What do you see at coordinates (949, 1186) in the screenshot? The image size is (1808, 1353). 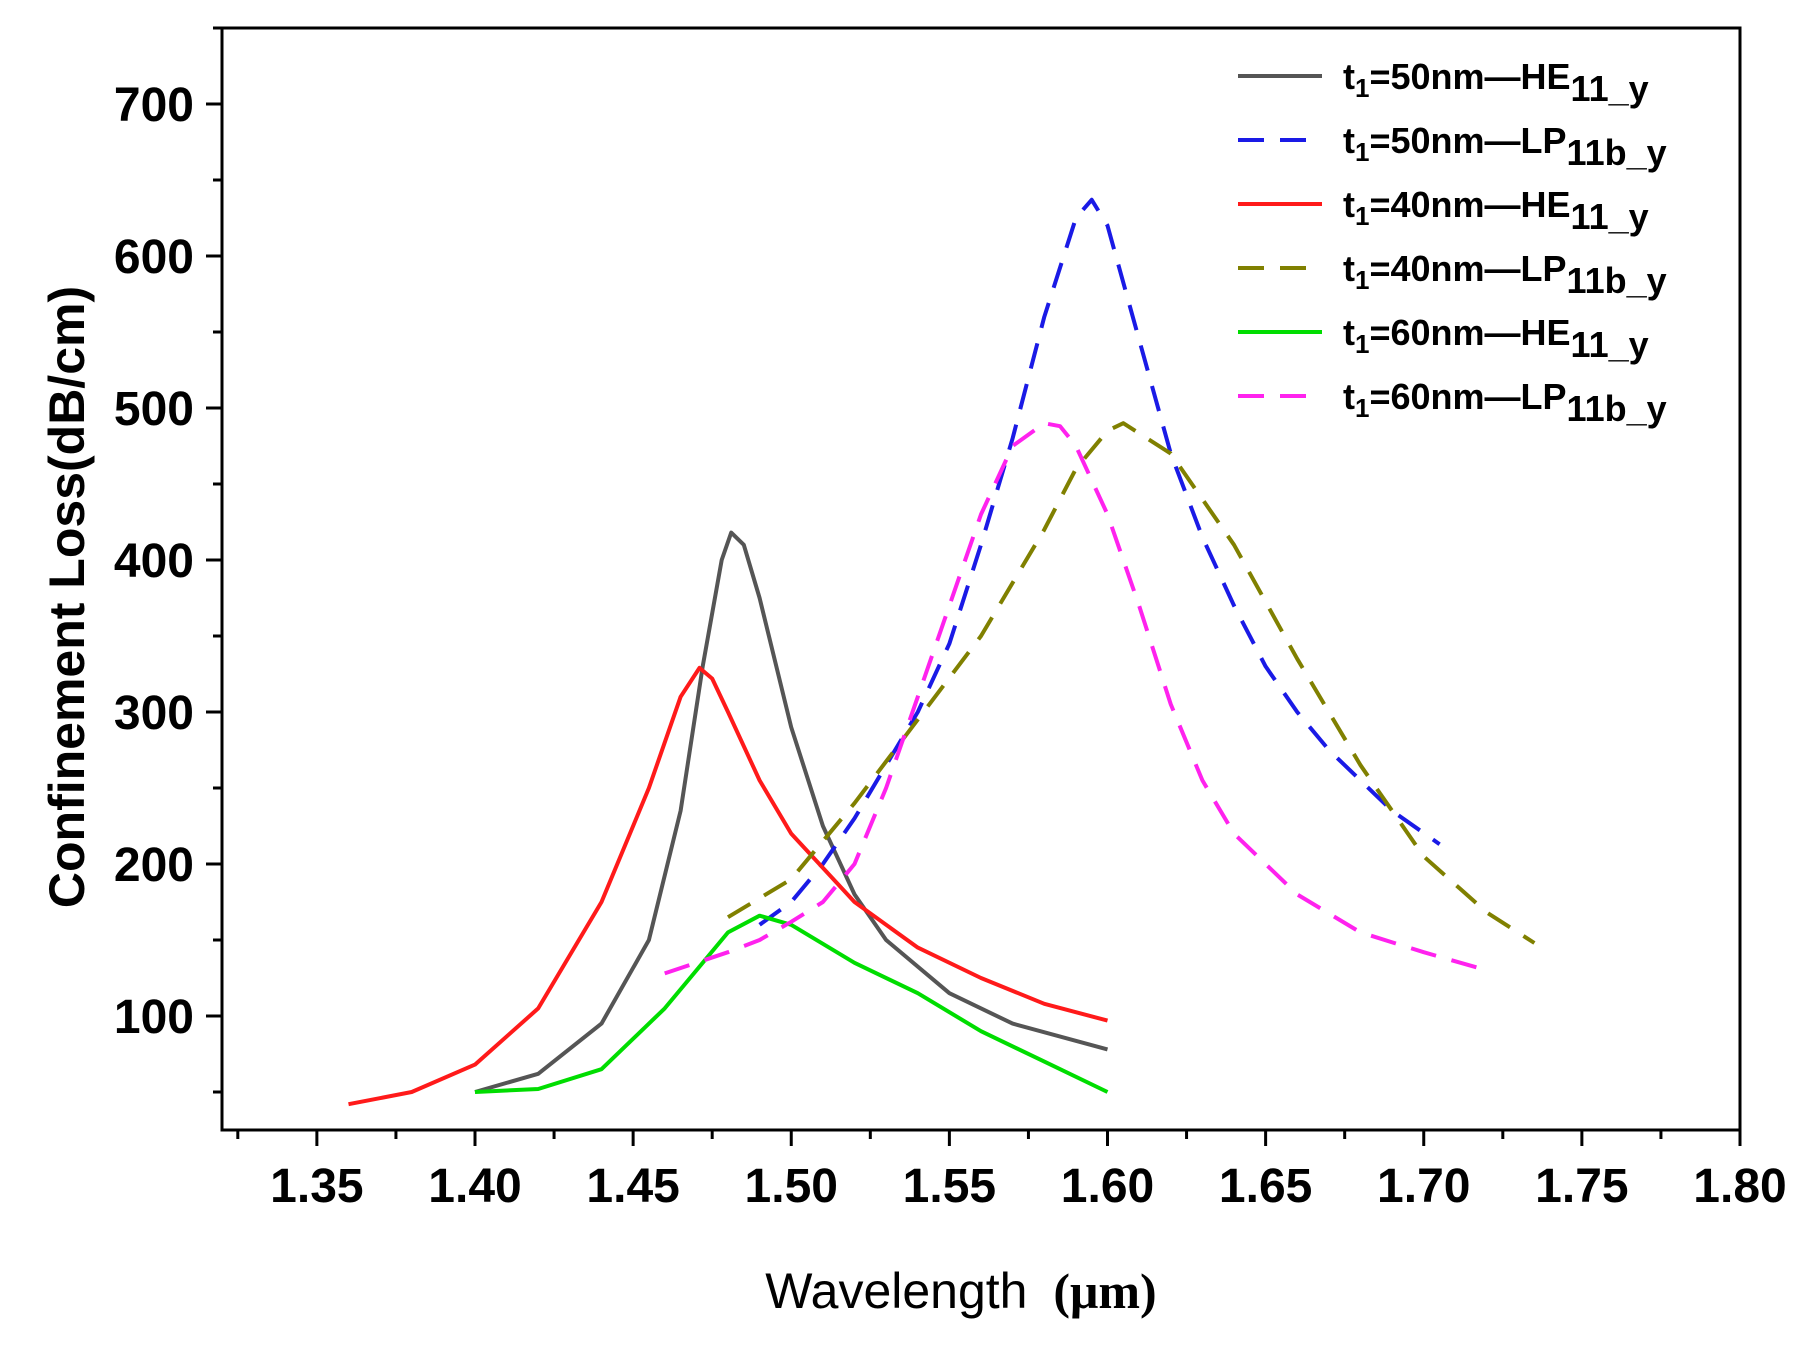 I see `x-tick-label: 1.55` at bounding box center [949, 1186].